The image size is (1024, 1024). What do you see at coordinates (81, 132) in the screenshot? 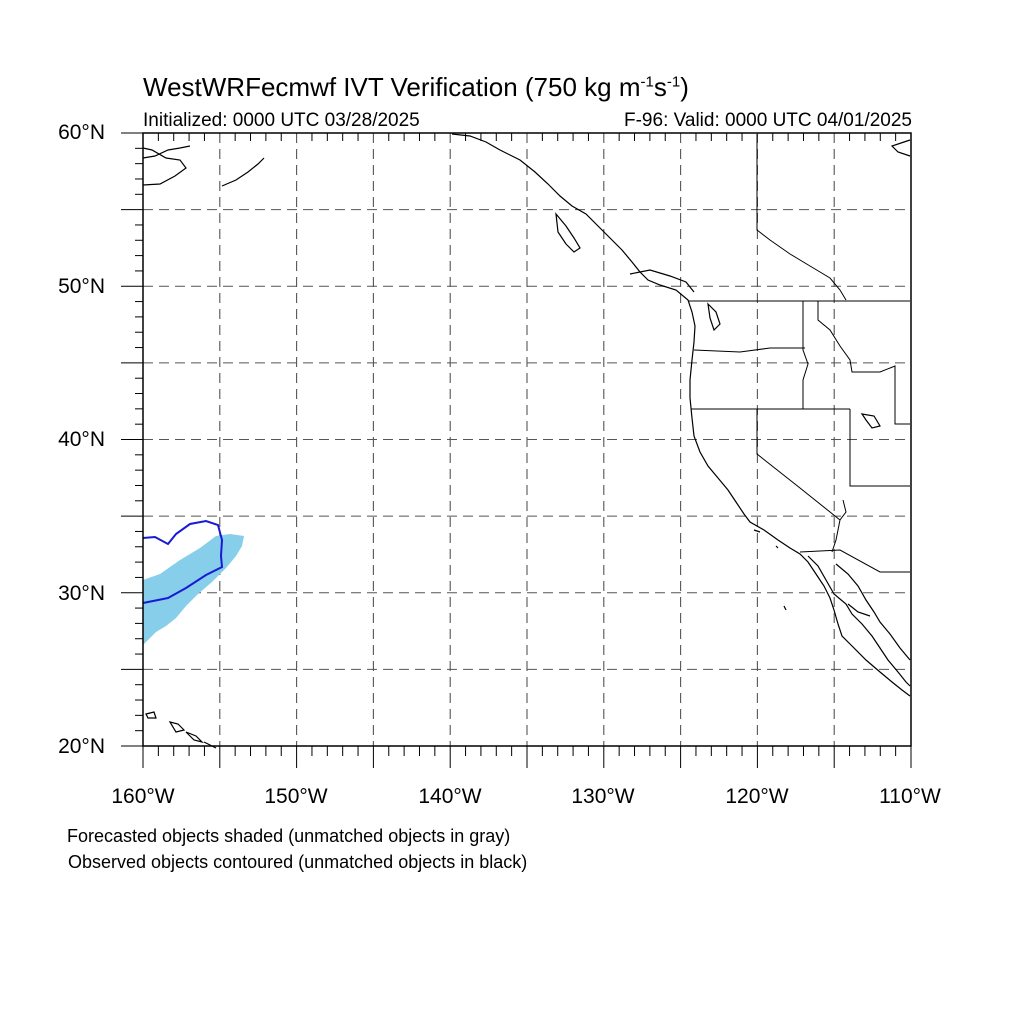
I see `lat-label-60n: 60°N` at bounding box center [81, 132].